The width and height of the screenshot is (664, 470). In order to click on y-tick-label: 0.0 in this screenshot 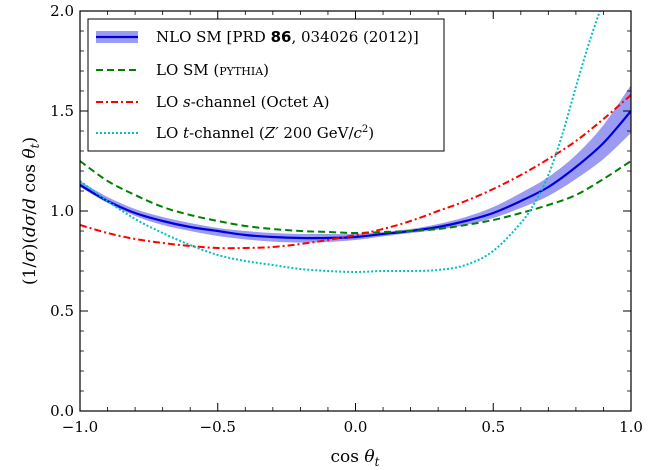, I will do `click(62, 411)`.